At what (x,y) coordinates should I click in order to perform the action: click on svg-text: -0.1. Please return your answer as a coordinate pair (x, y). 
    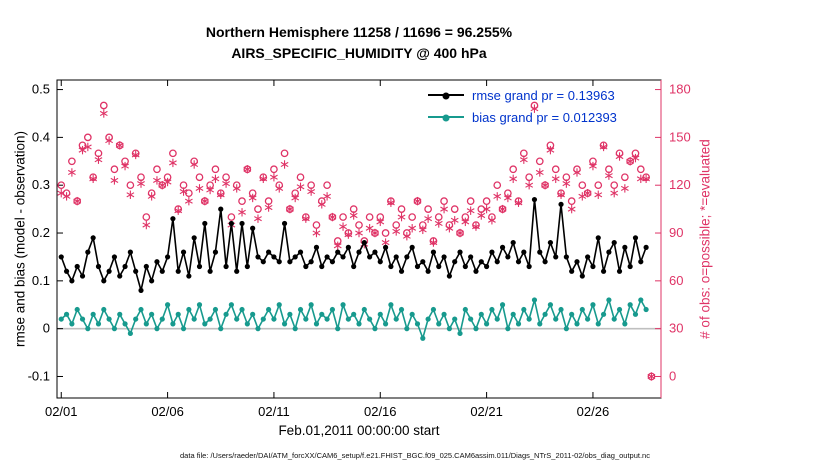
    Looking at the image, I should click on (39, 375).